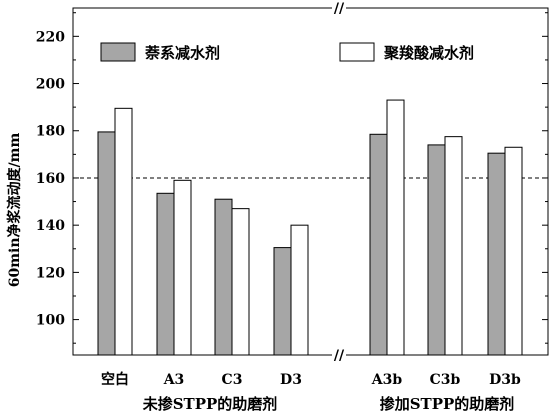  I want to click on bar-聚羧酸减水剂-空白, so click(123, 231).